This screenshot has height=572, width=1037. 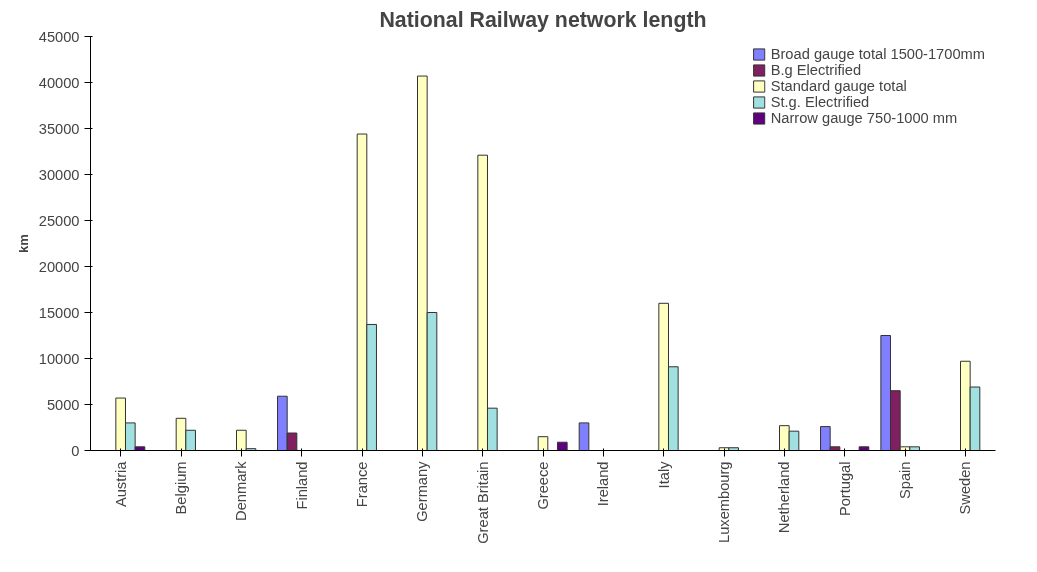 I want to click on y-tick-label: 5000, so click(x=63, y=404).